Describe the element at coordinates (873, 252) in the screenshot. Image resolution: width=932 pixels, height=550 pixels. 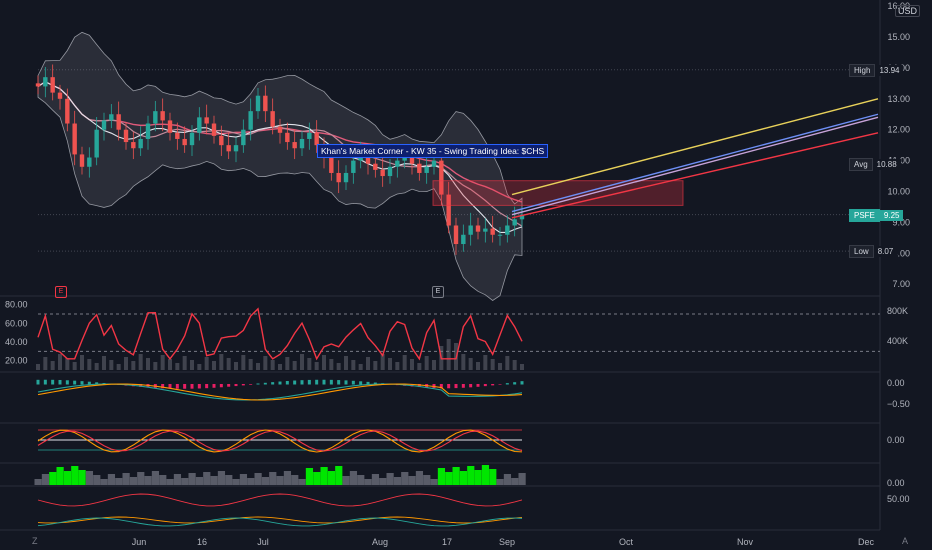
I see `low-price-label: Low 8.07` at that location.